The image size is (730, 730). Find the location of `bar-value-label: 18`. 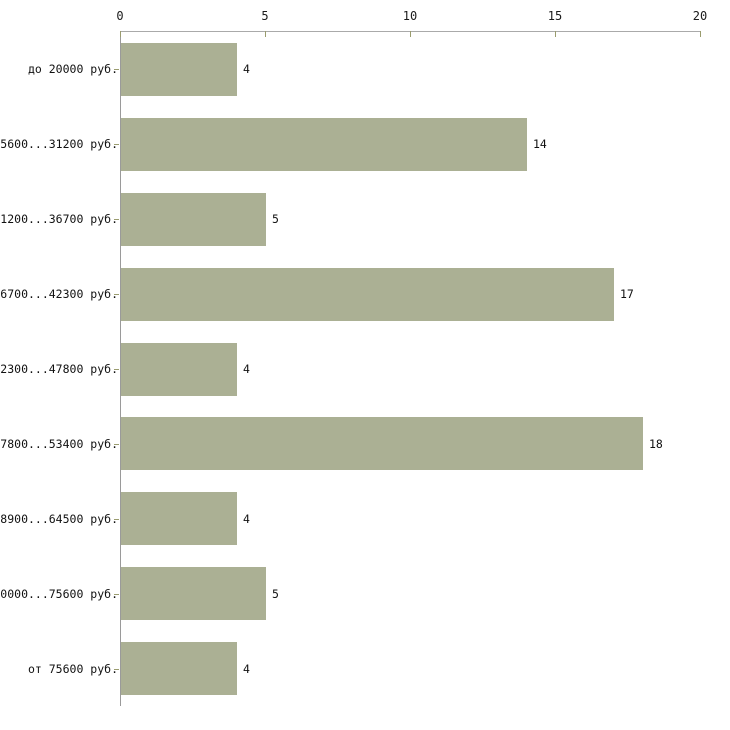

bar-value-label: 18 is located at coordinates (656, 444).